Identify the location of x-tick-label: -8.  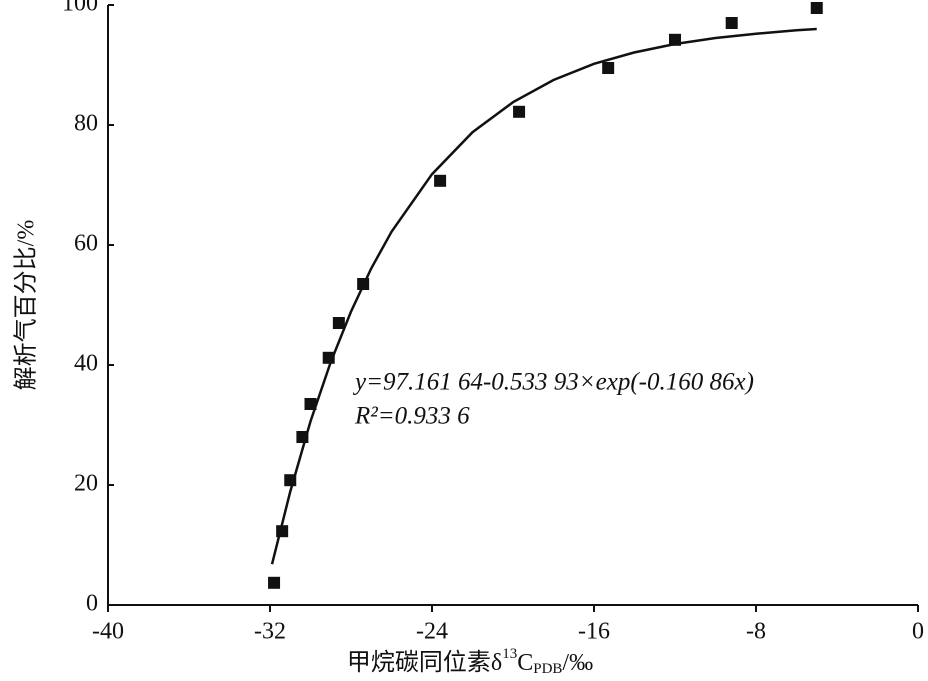
(756, 632).